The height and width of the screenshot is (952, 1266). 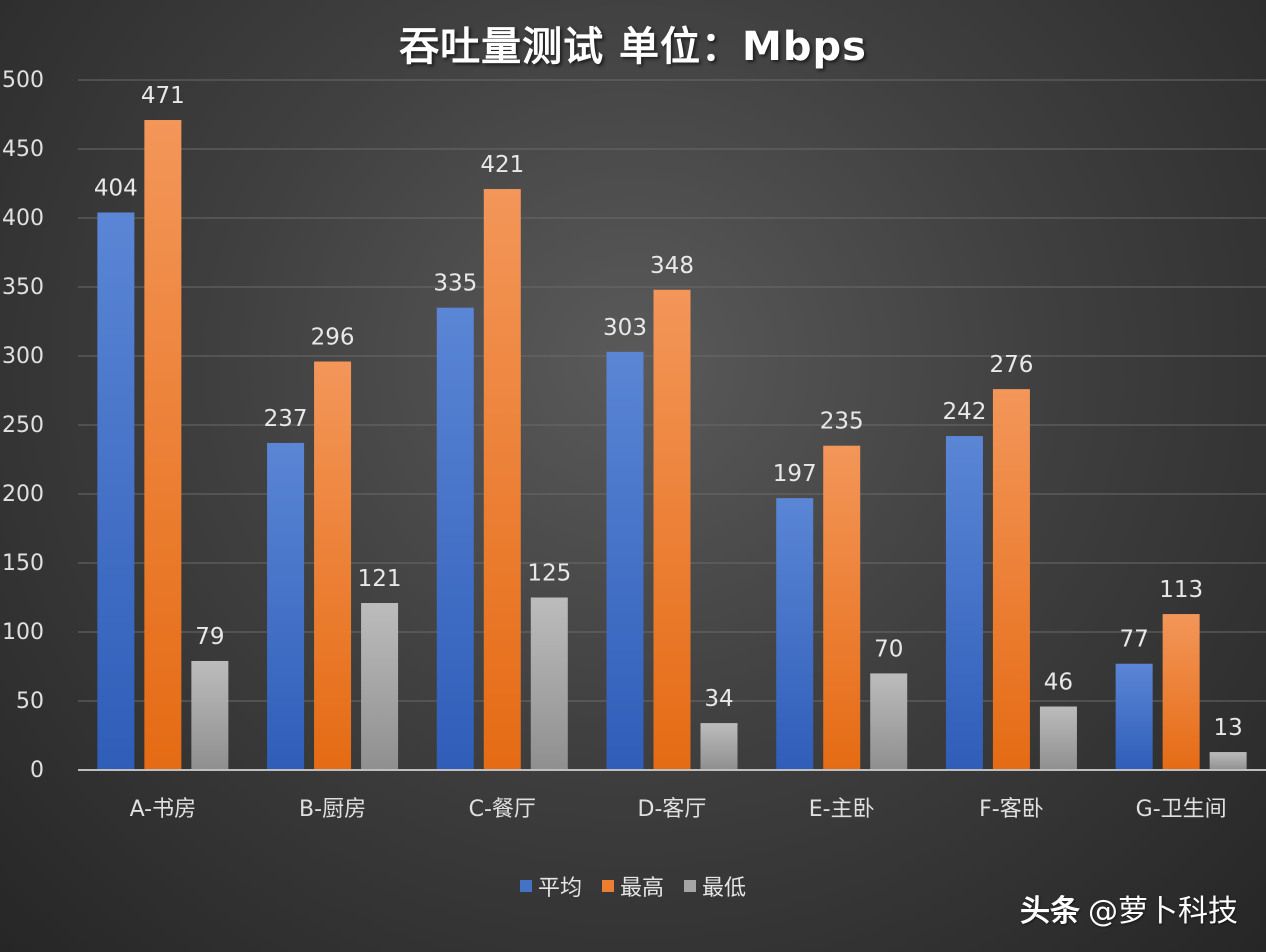 I want to click on legend-swatch-average, so click(x=525, y=886).